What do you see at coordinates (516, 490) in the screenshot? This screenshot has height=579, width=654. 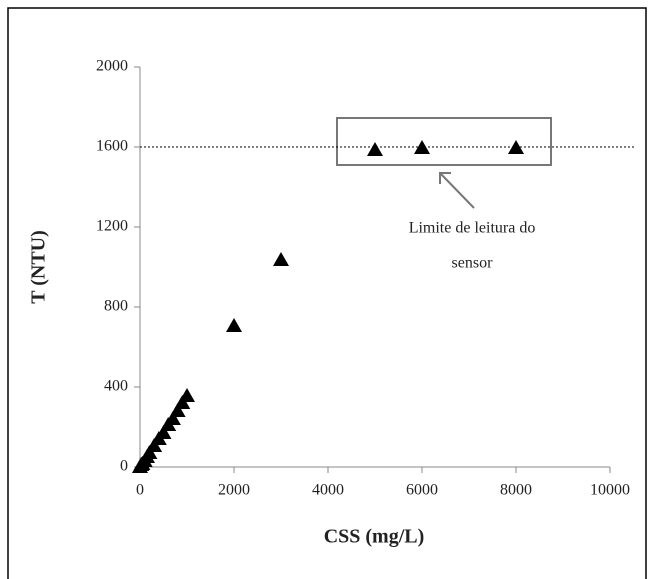 I see `x-tick-label: 8000` at bounding box center [516, 490].